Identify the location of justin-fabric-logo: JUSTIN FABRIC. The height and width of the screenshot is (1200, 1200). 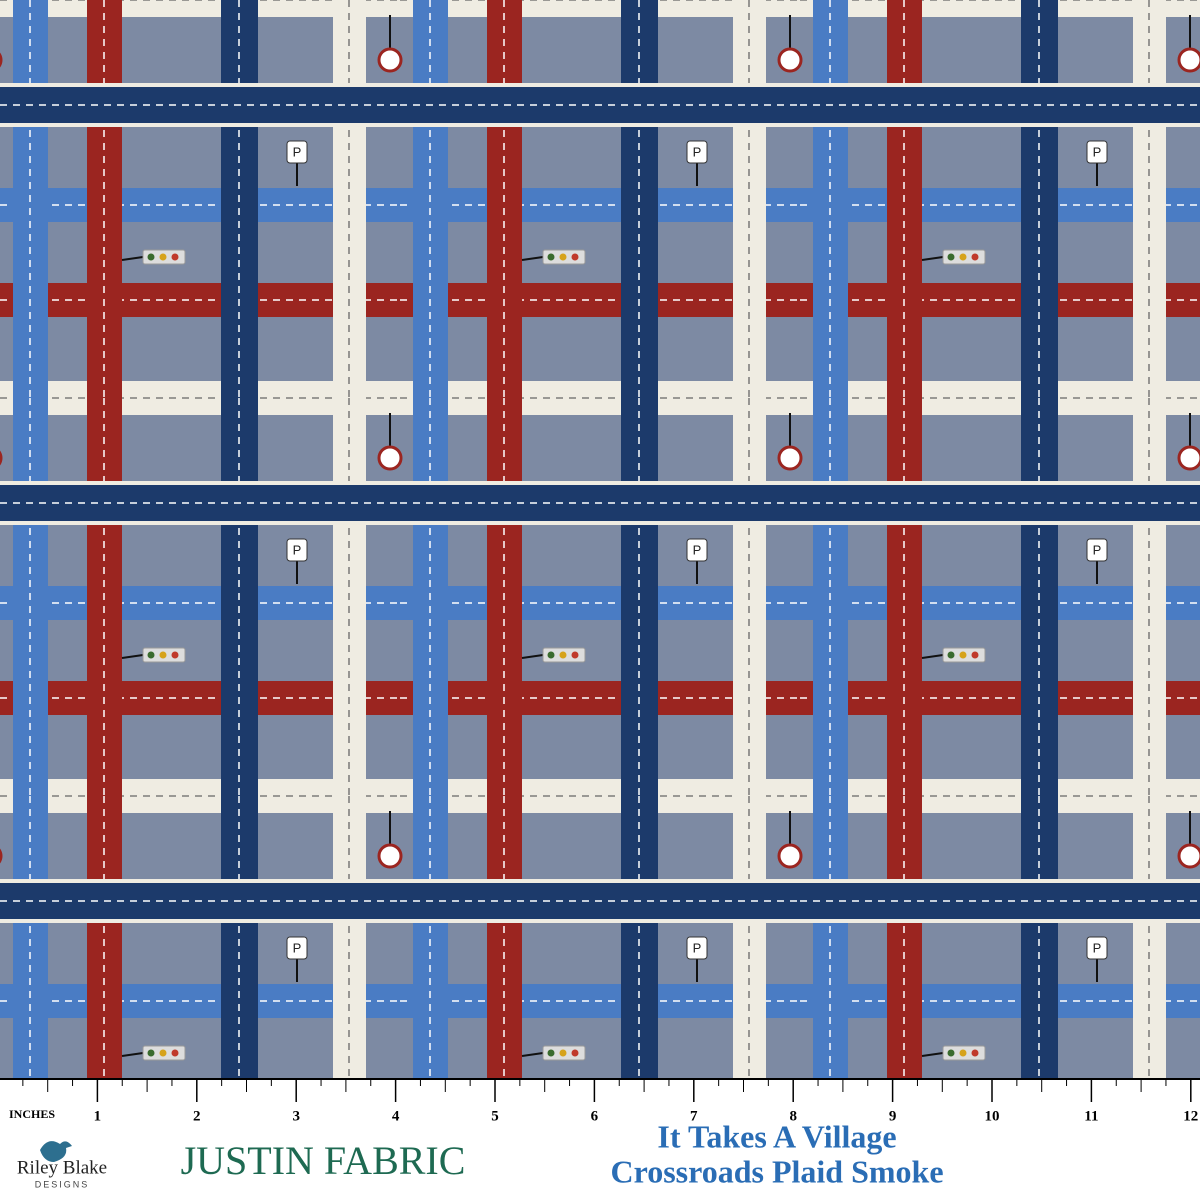
(323, 1160).